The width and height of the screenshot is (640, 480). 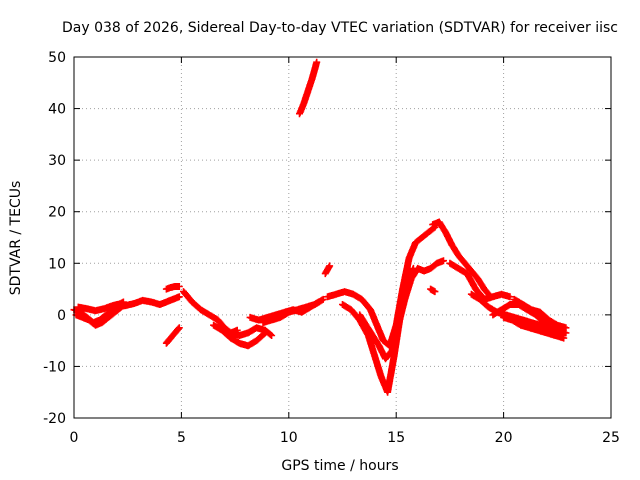 What do you see at coordinates (181, 438) in the screenshot?
I see `x-tick-label: 5` at bounding box center [181, 438].